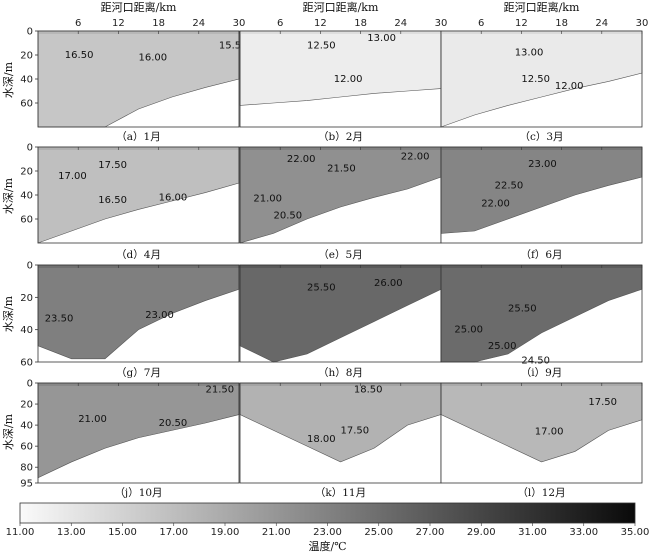 This screenshot has height=557, width=650. I want to click on colorbar-tick-label: 31.00, so click(532, 532).